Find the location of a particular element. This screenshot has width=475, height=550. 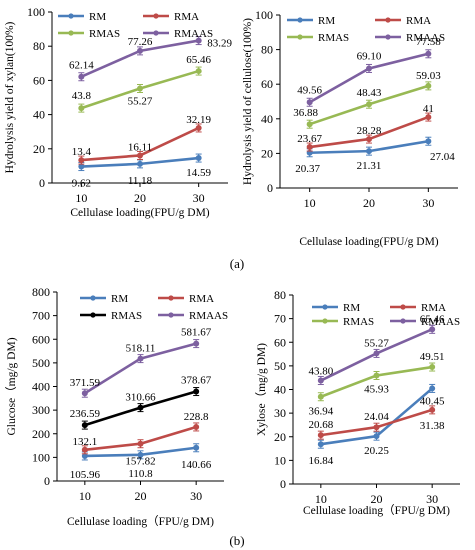

legend-label: RMAS is located at coordinates (126, 316).